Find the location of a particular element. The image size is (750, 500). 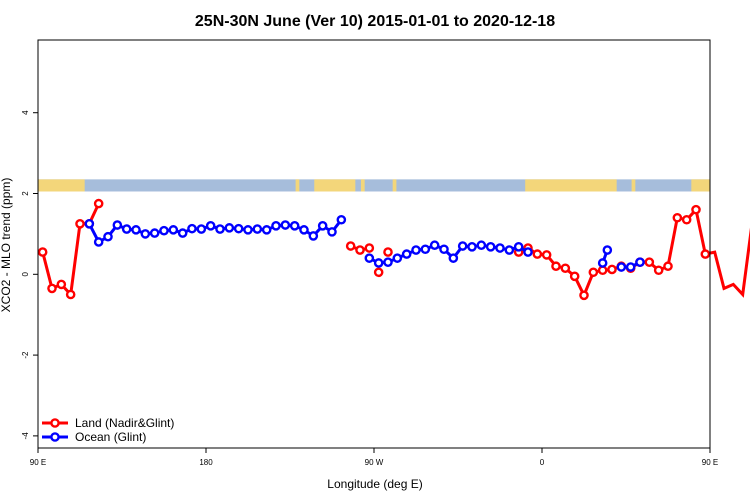

y-tick-label: 4 is located at coordinates (25, 112).